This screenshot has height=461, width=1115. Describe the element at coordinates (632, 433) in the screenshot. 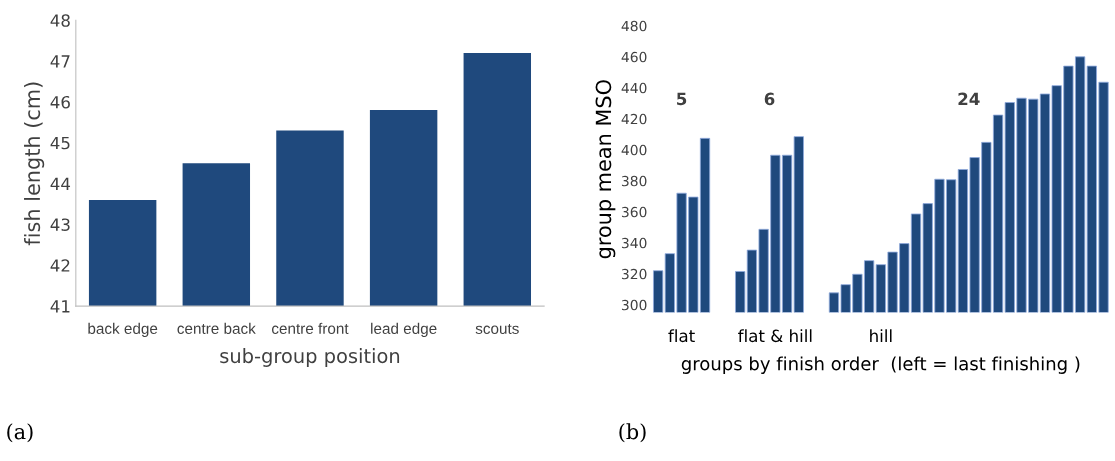

I see `text: (b)` at that location.